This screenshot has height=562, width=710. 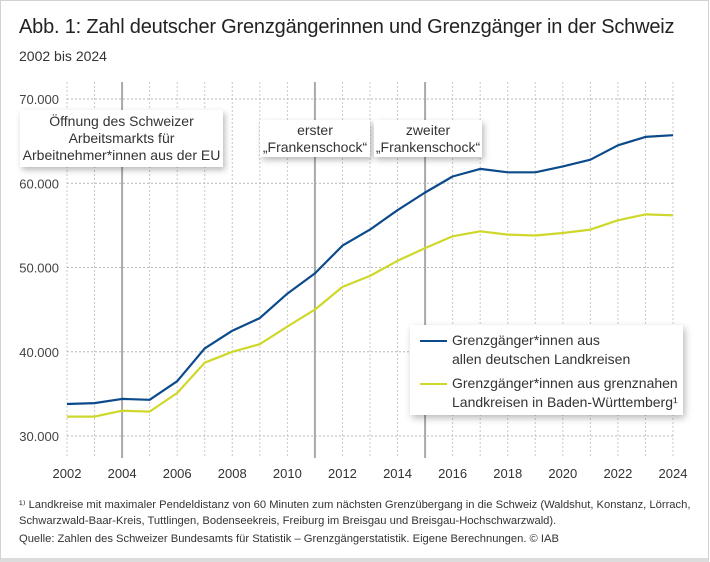 I want to click on annotation-line: erster, so click(x=315, y=130).